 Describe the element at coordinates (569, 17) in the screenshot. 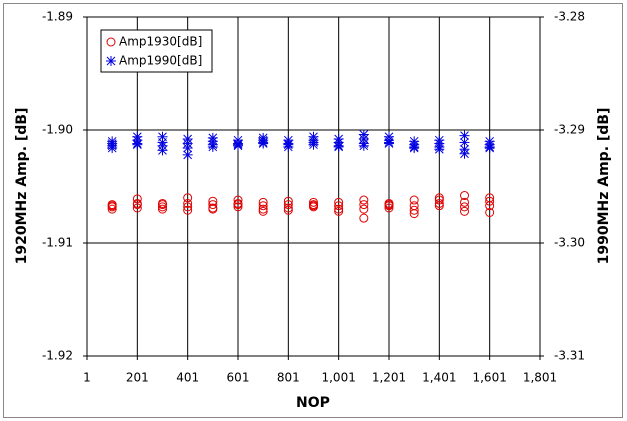

I see `y2-tick-label: -3.28` at that location.